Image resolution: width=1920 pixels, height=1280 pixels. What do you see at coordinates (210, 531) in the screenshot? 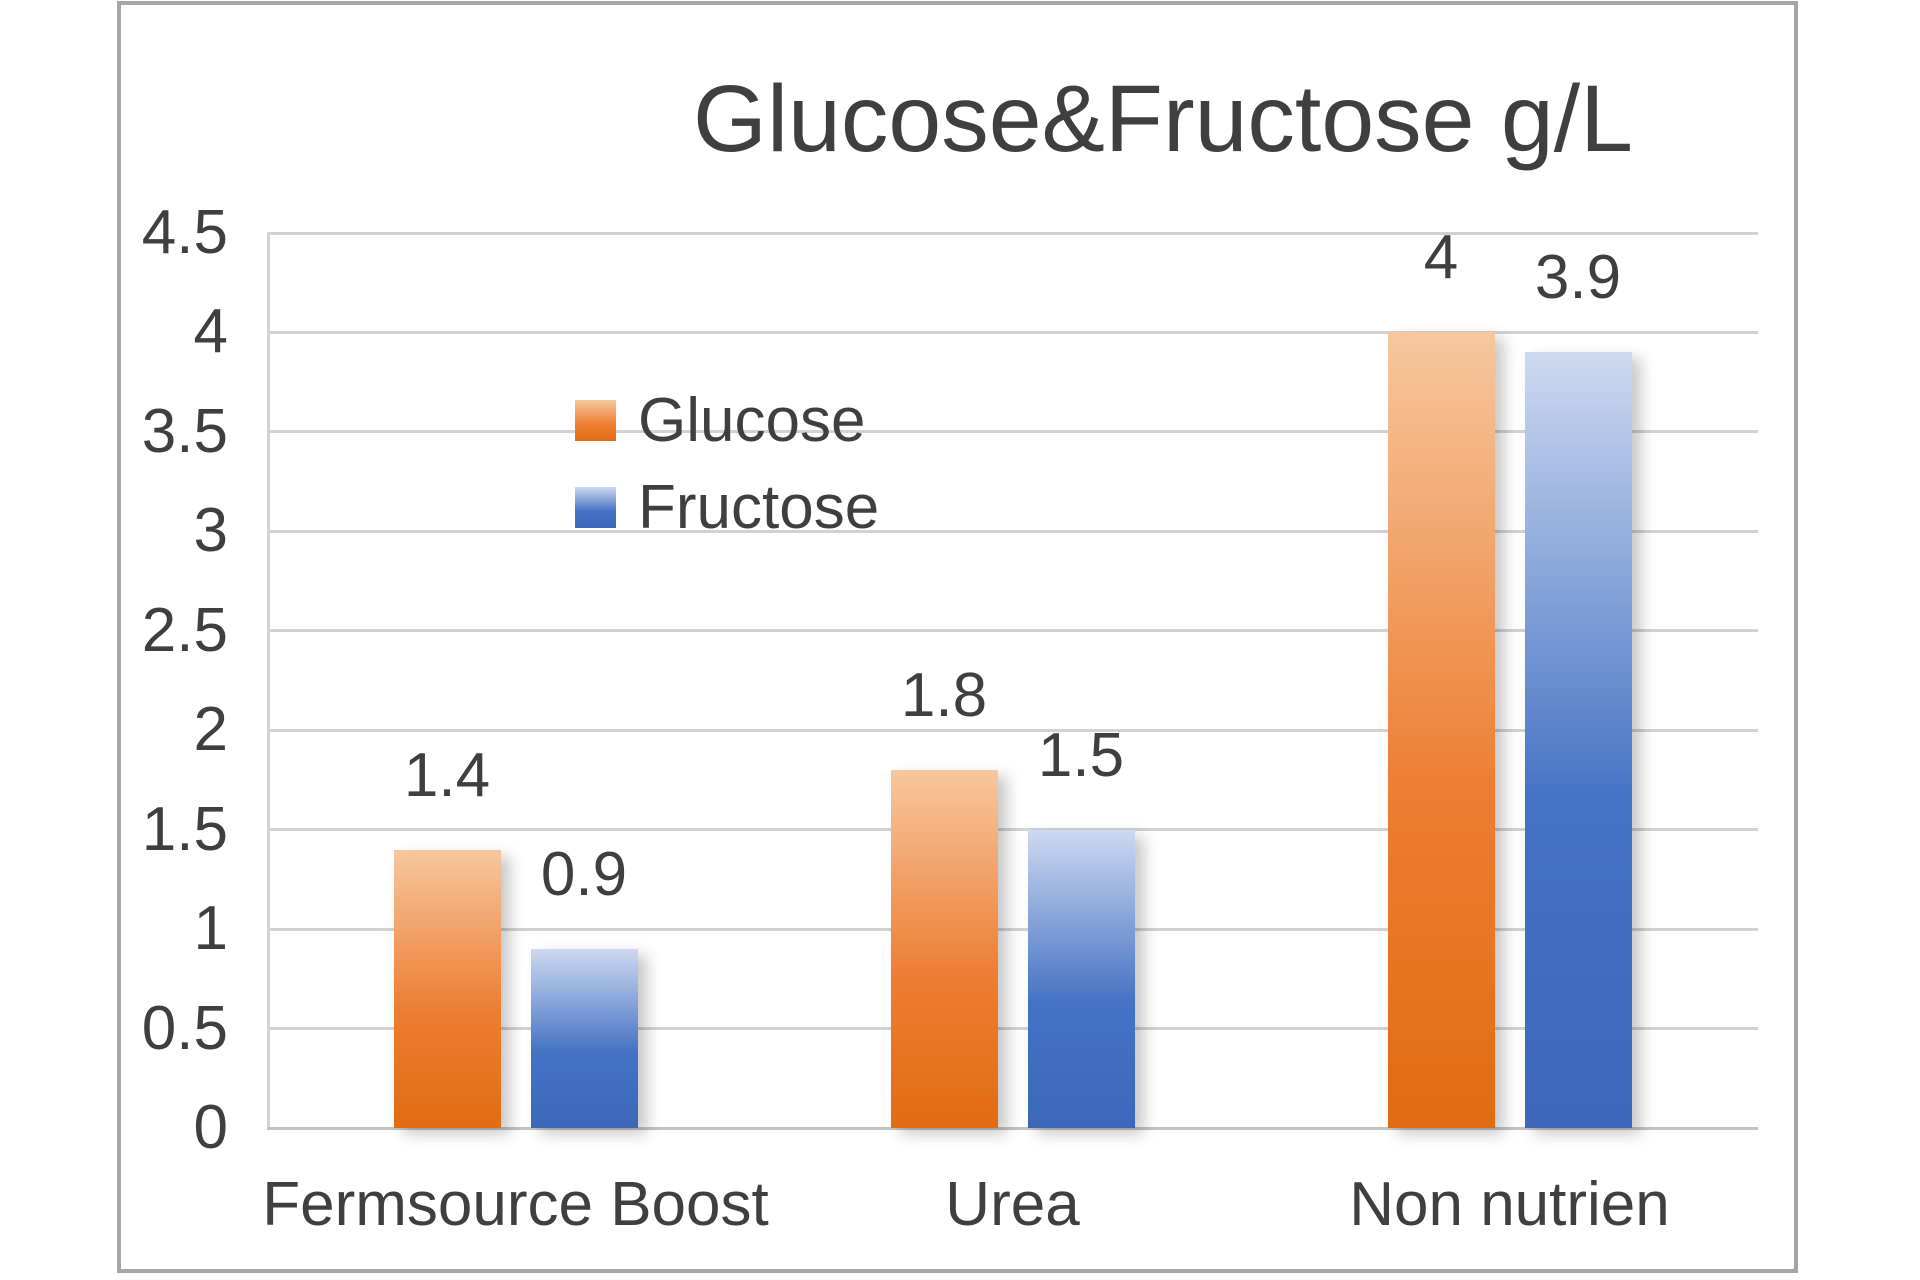
I see `y-tick-label-3: 3` at bounding box center [210, 531].